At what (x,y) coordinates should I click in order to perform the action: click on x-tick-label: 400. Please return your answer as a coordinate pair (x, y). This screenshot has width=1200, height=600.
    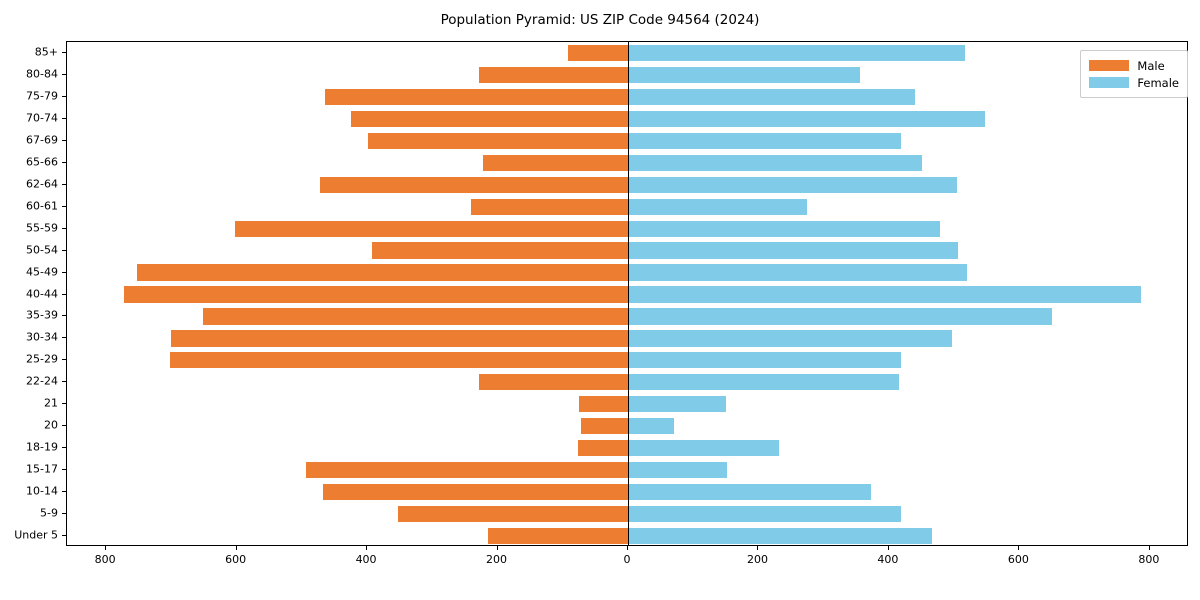
    Looking at the image, I should click on (888, 559).